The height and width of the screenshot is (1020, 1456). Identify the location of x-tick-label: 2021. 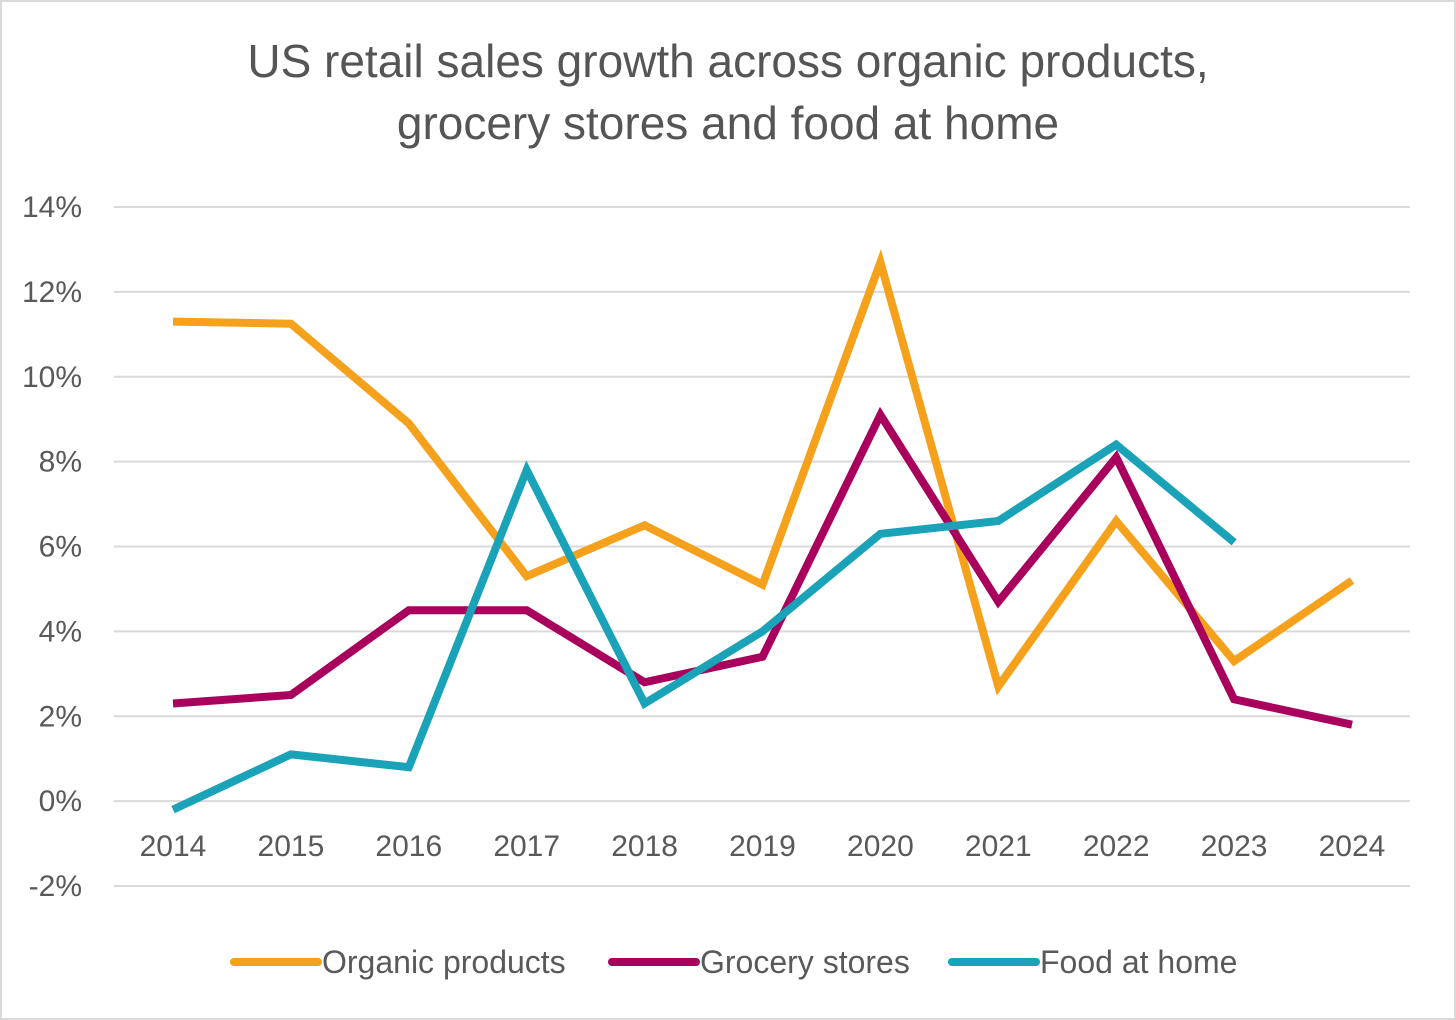
(998, 846).